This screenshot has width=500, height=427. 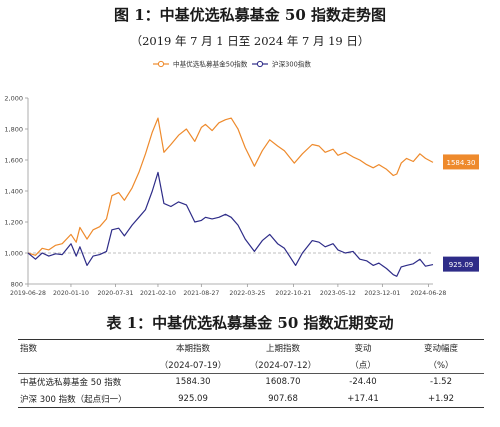 What do you see at coordinates (363, 348) in the screenshot?
I see `col-header-change: 变动` at bounding box center [363, 348].